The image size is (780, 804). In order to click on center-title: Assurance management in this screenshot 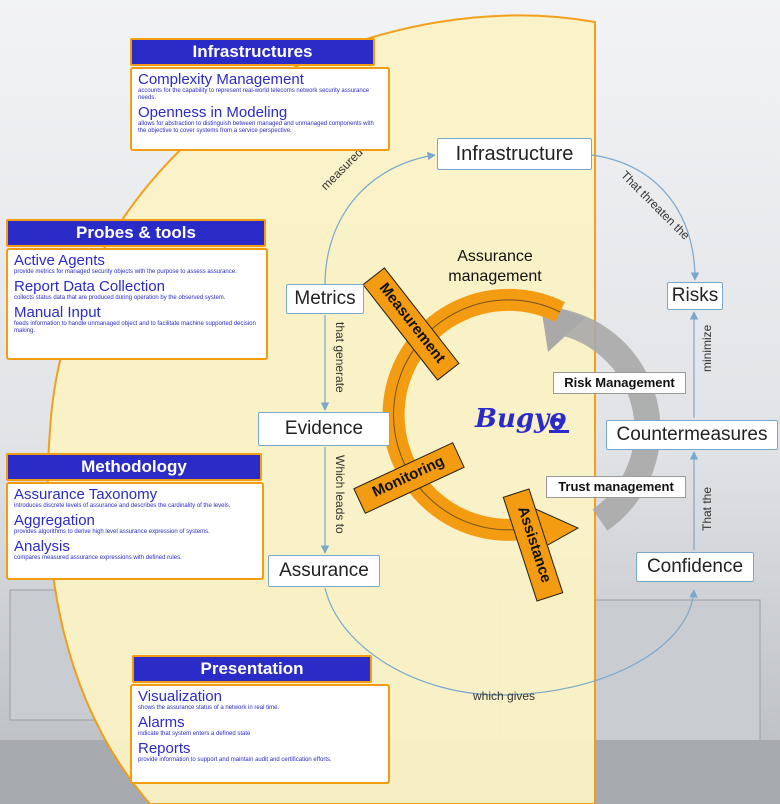, I will do `click(495, 267)`.